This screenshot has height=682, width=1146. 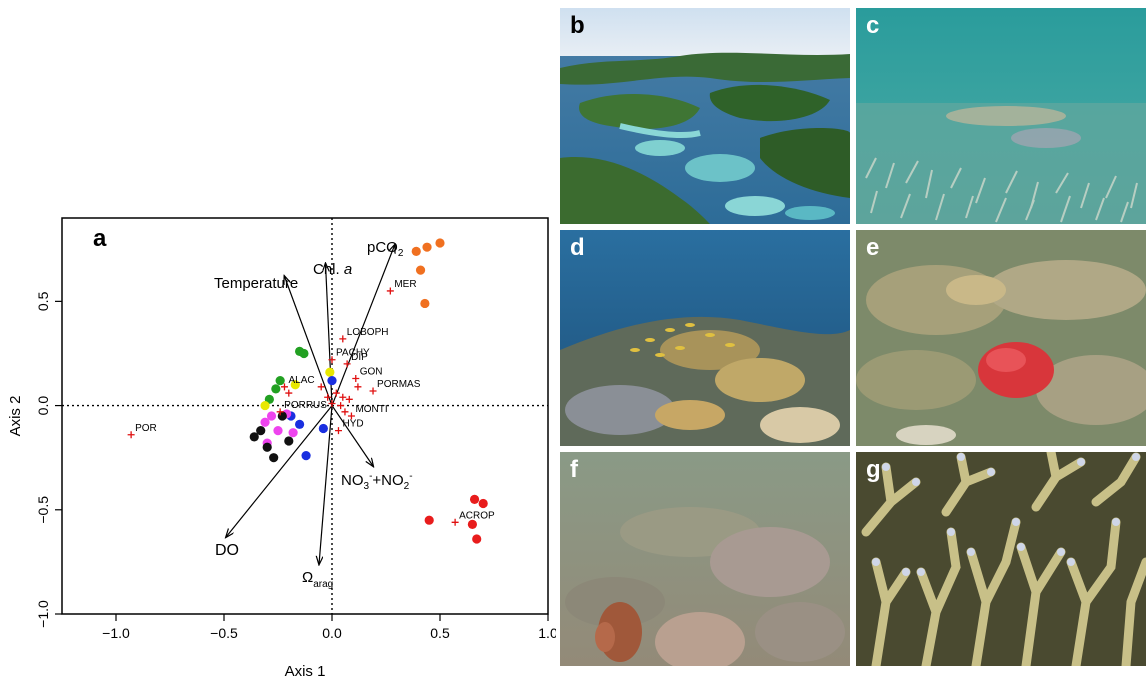 I want to click on genus-label: MER, so click(x=405, y=284).